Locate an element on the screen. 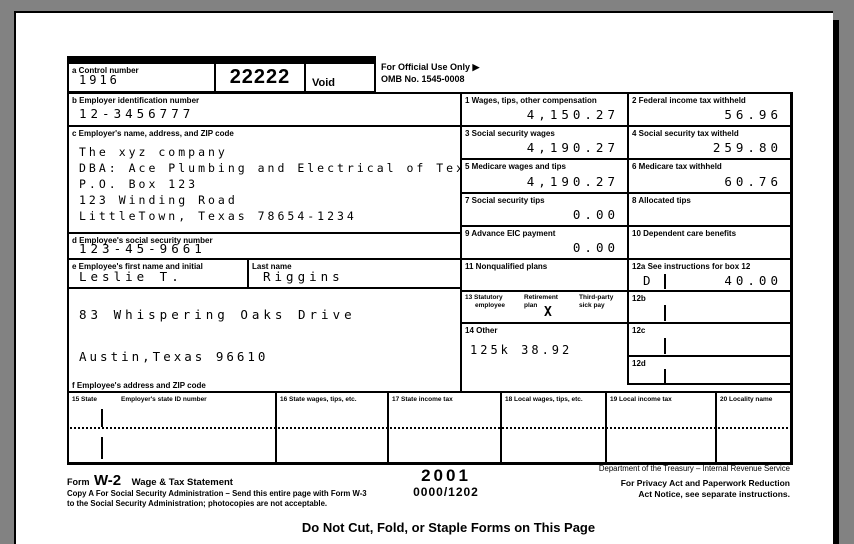 Image resolution: width=854 pixels, height=544 pixels. box-1-value: 4,150.27 is located at coordinates (572, 114).